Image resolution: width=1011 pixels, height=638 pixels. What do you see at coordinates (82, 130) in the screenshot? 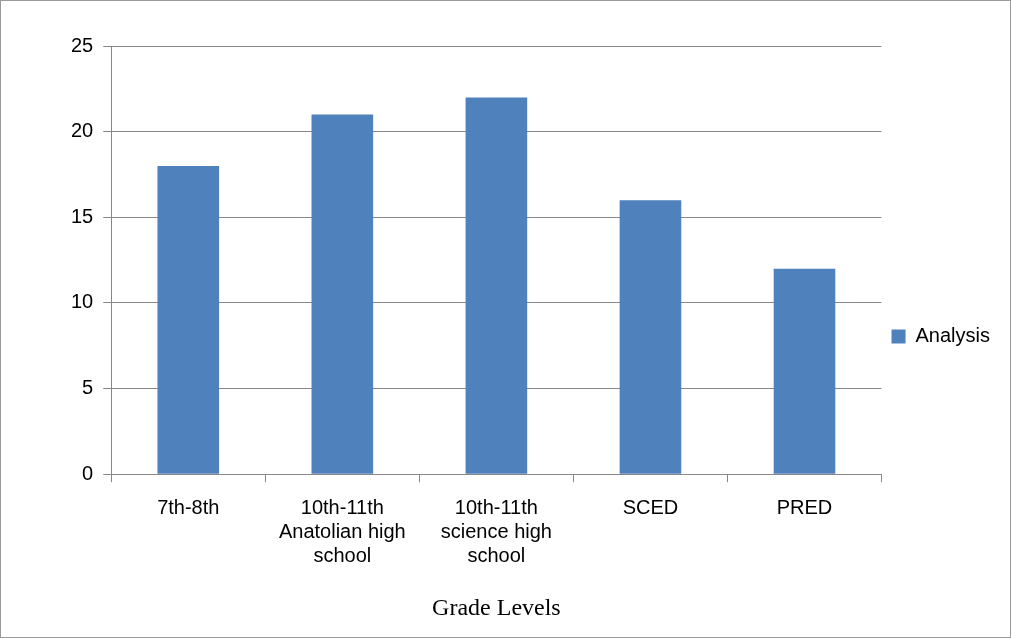
I see `y-tick-label: 20` at bounding box center [82, 130].